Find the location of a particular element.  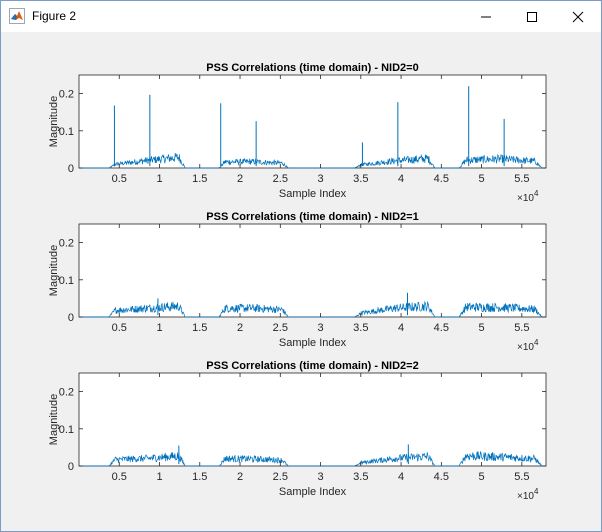

minimize-icon is located at coordinates (486, 17).